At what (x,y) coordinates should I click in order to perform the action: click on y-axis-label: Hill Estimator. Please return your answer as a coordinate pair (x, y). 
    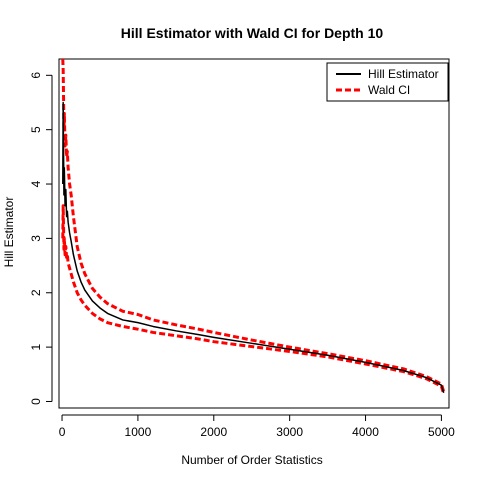
    Looking at the image, I should click on (9, 232).